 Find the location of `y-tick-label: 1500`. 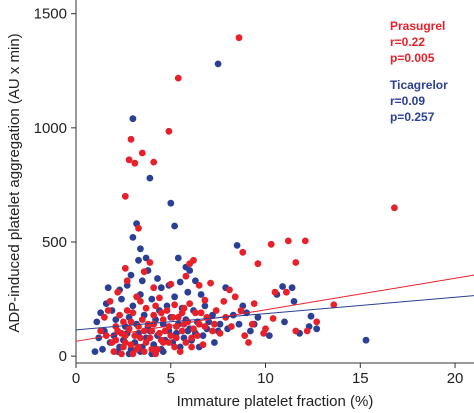

y-tick-label: 1500 is located at coordinates (50, 14).